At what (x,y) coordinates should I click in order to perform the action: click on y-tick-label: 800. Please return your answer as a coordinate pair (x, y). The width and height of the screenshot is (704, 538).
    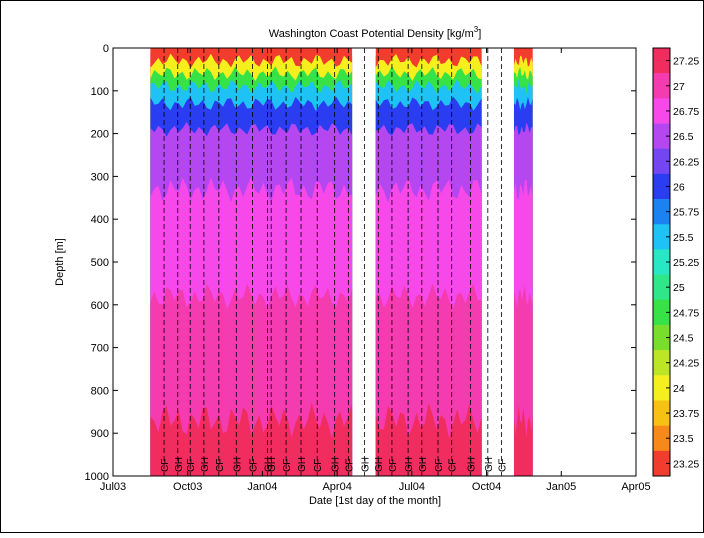
    Looking at the image, I should click on (100, 391).